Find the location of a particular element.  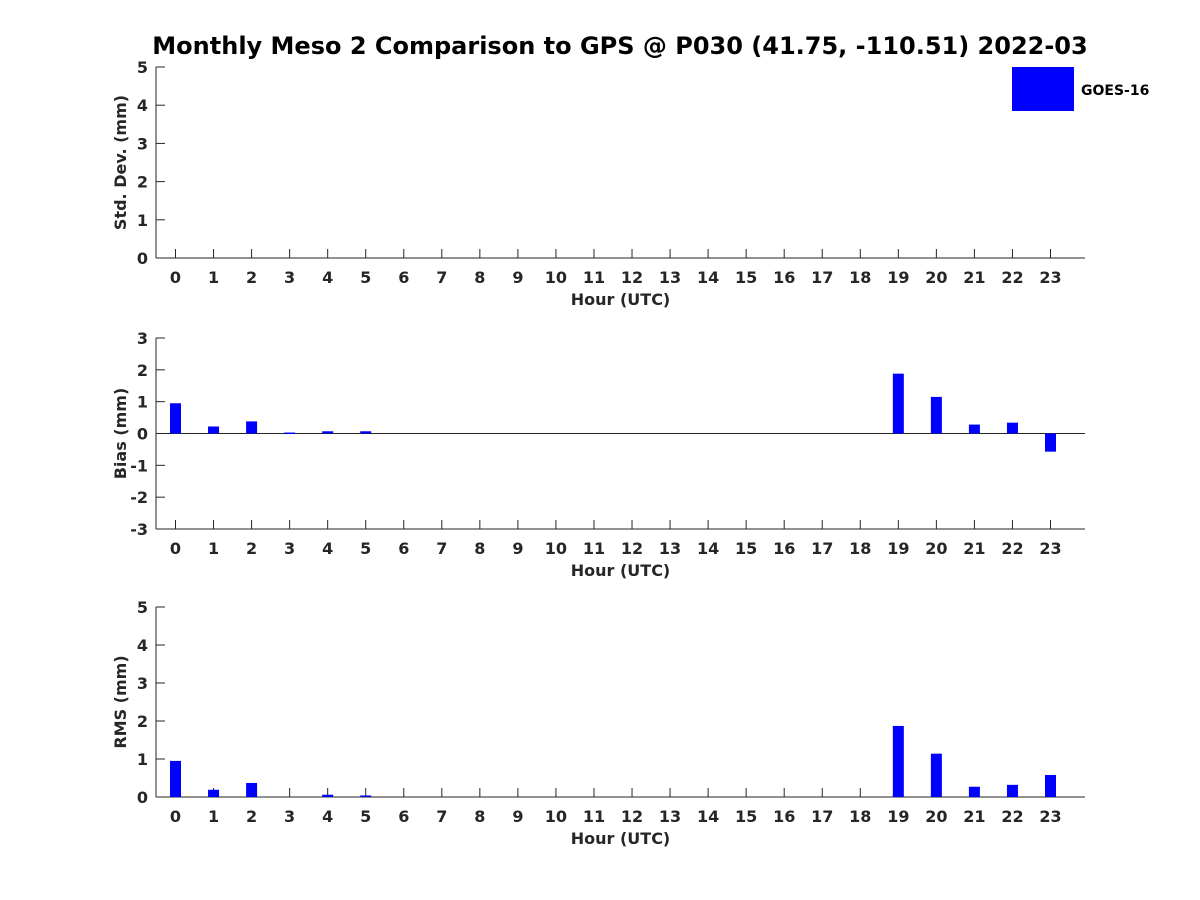

y-axis-label: Bias (mm) is located at coordinates (120, 434).